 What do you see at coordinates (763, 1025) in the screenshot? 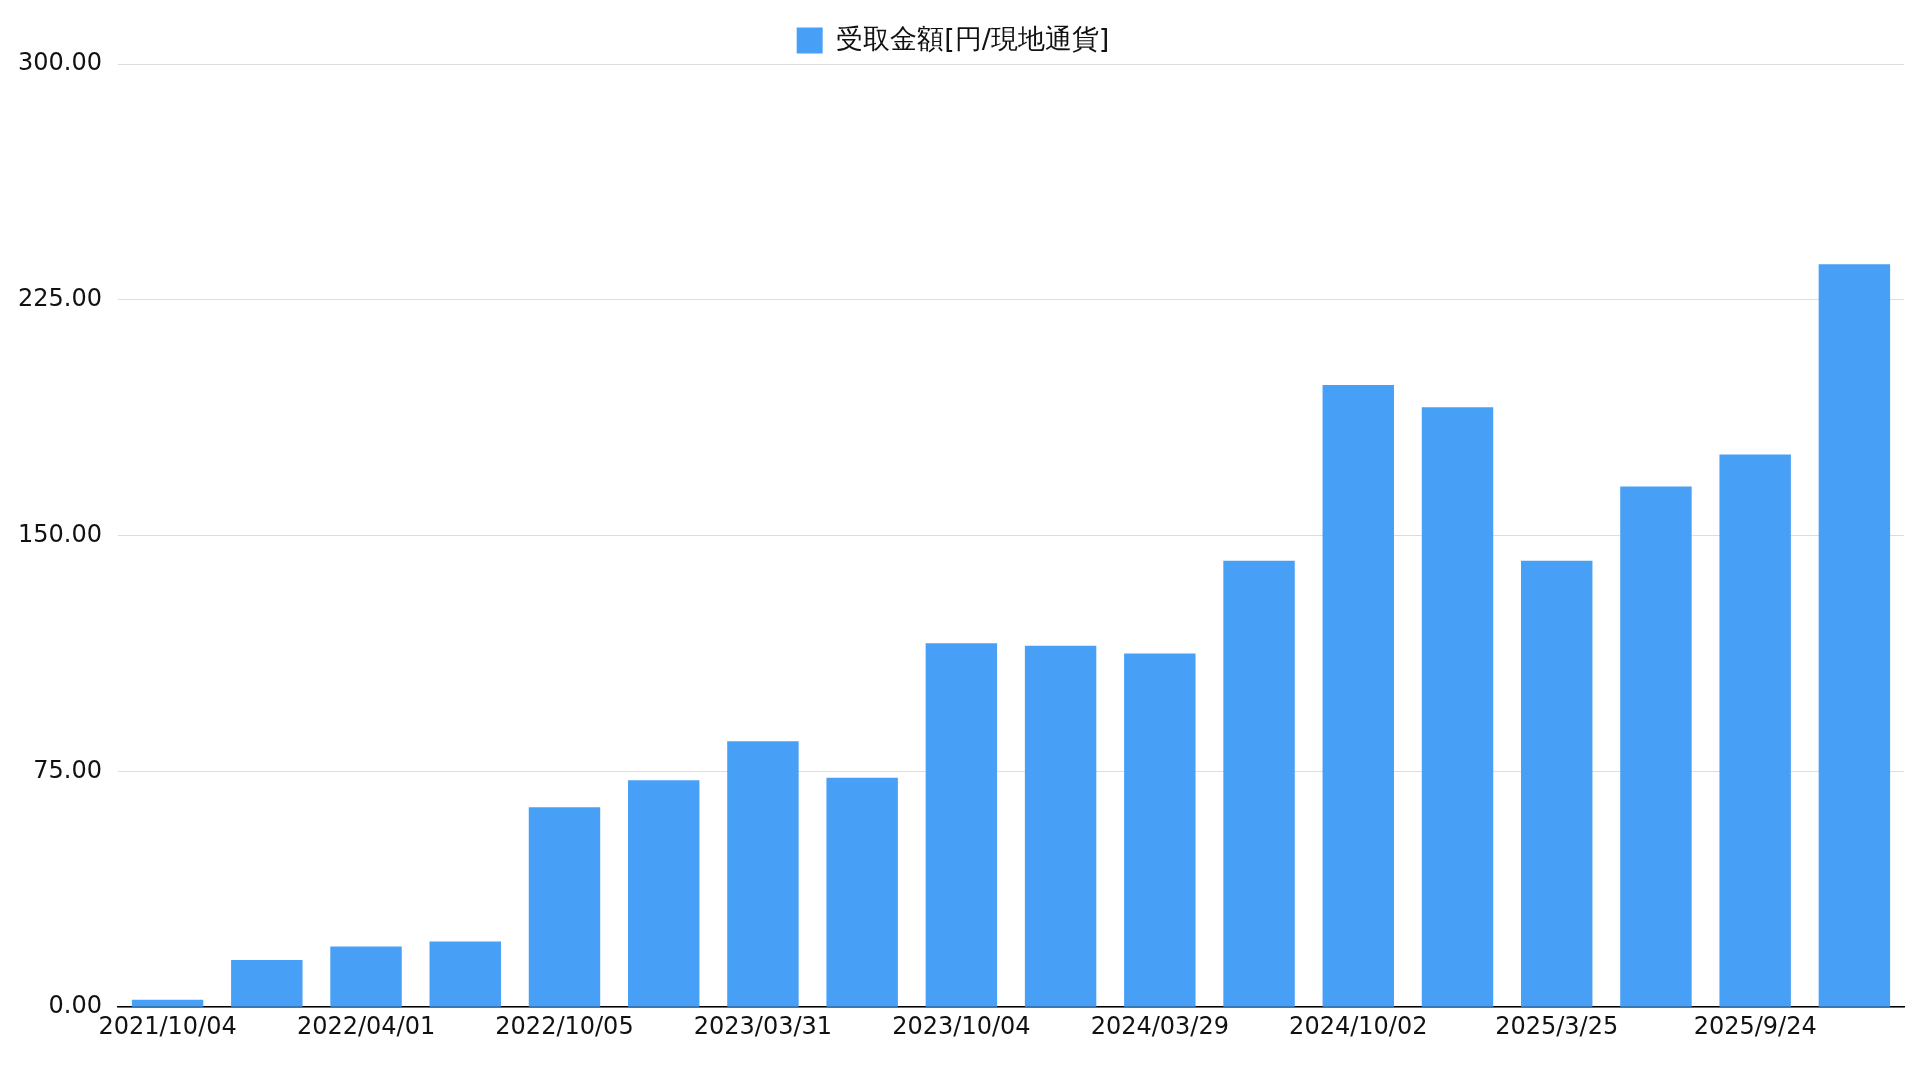
I see `x-tick-label: 2023/03/31` at bounding box center [763, 1025].